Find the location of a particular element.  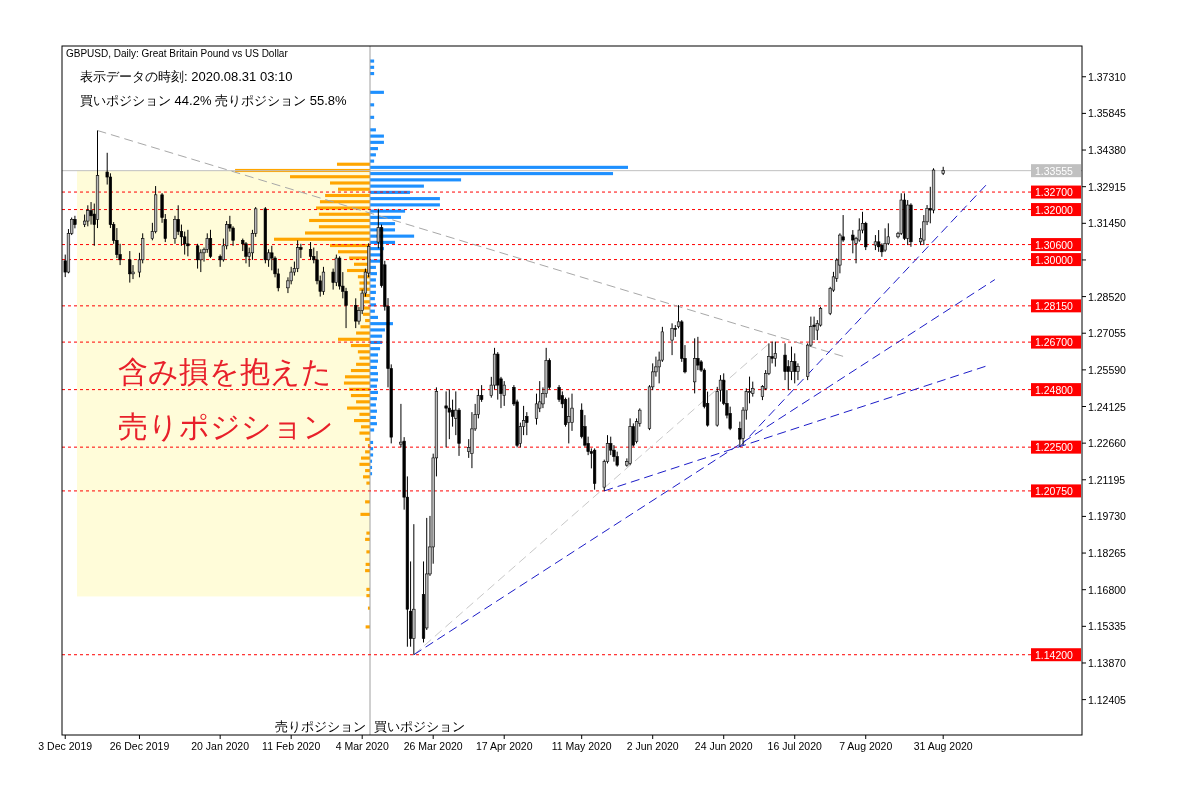

y-tick-label: 1.25590 is located at coordinates (1107, 369).